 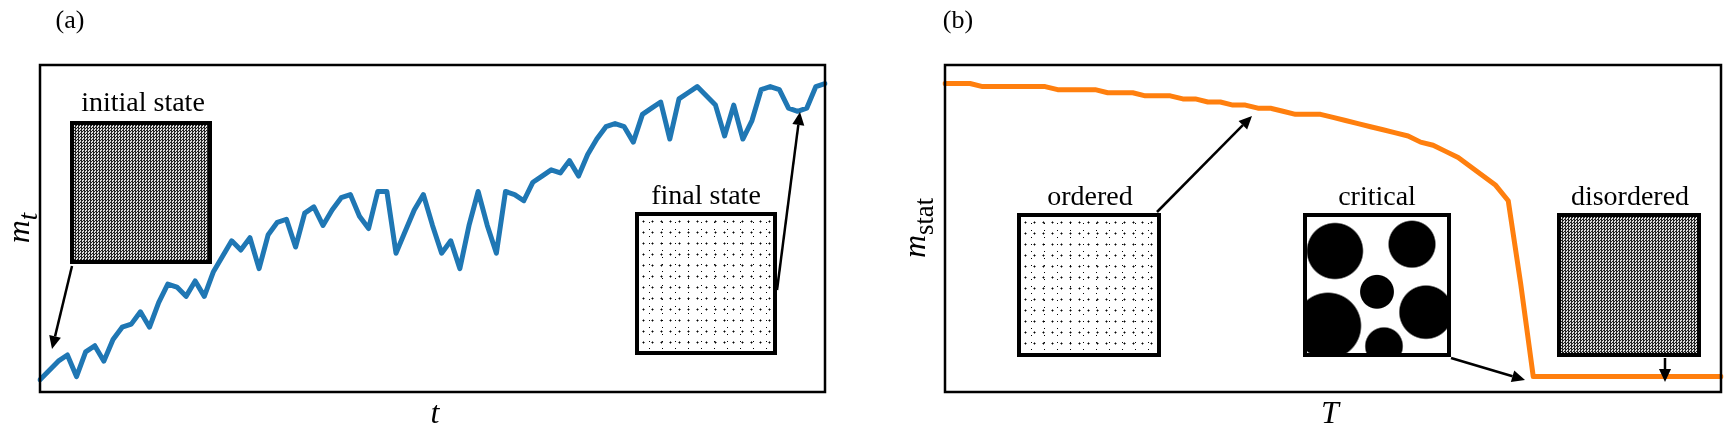 I want to click on chart-title: (a), so click(x=70, y=19).